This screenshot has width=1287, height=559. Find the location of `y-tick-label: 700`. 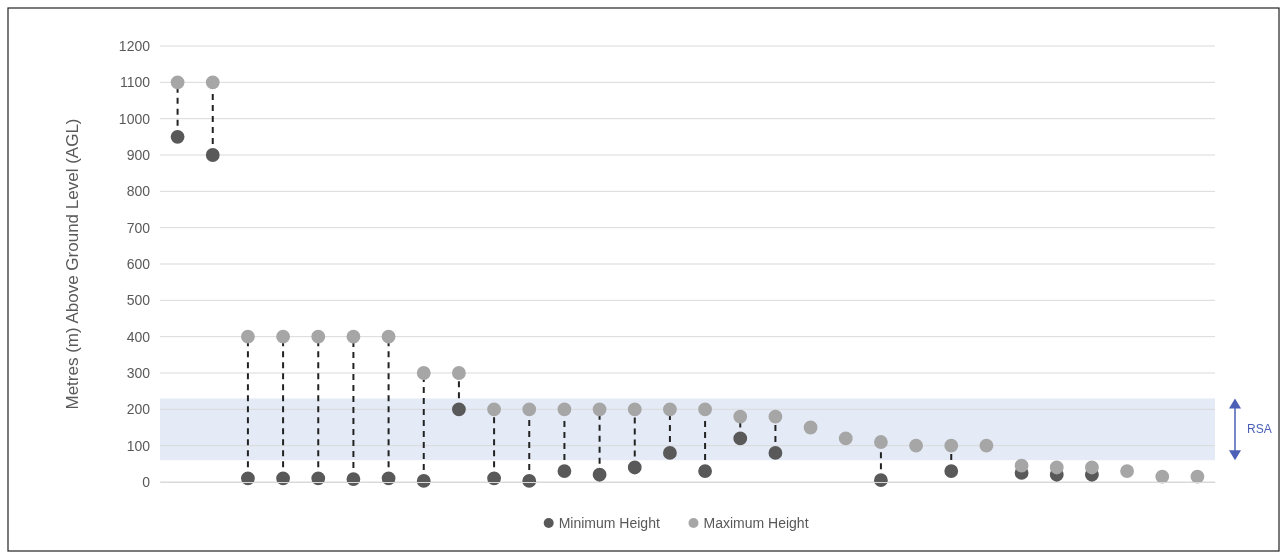

y-tick-label: 700 is located at coordinates (138, 227).